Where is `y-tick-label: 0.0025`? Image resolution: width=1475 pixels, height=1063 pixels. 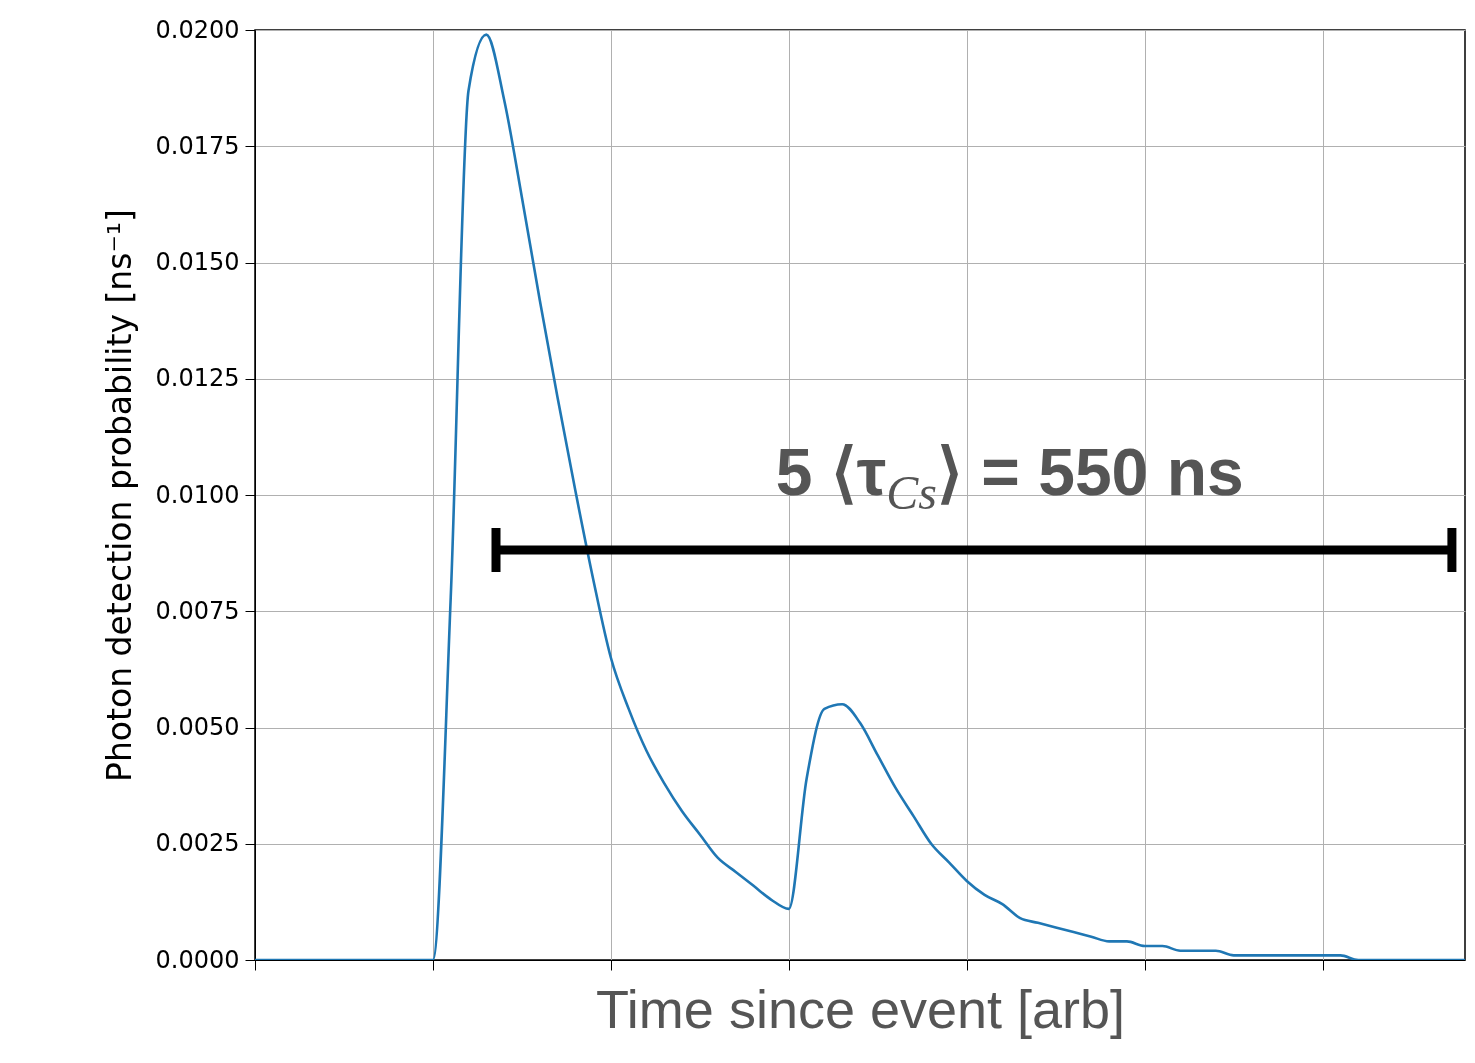
y-tick-label: 0.0025 is located at coordinates (197, 843).